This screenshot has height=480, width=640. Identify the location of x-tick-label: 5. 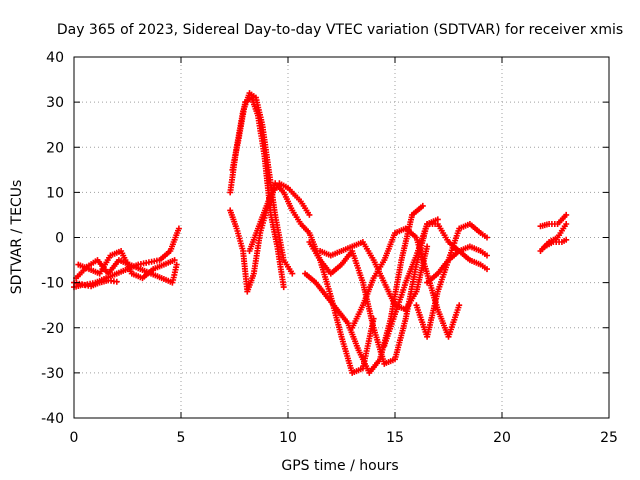
(181, 438).